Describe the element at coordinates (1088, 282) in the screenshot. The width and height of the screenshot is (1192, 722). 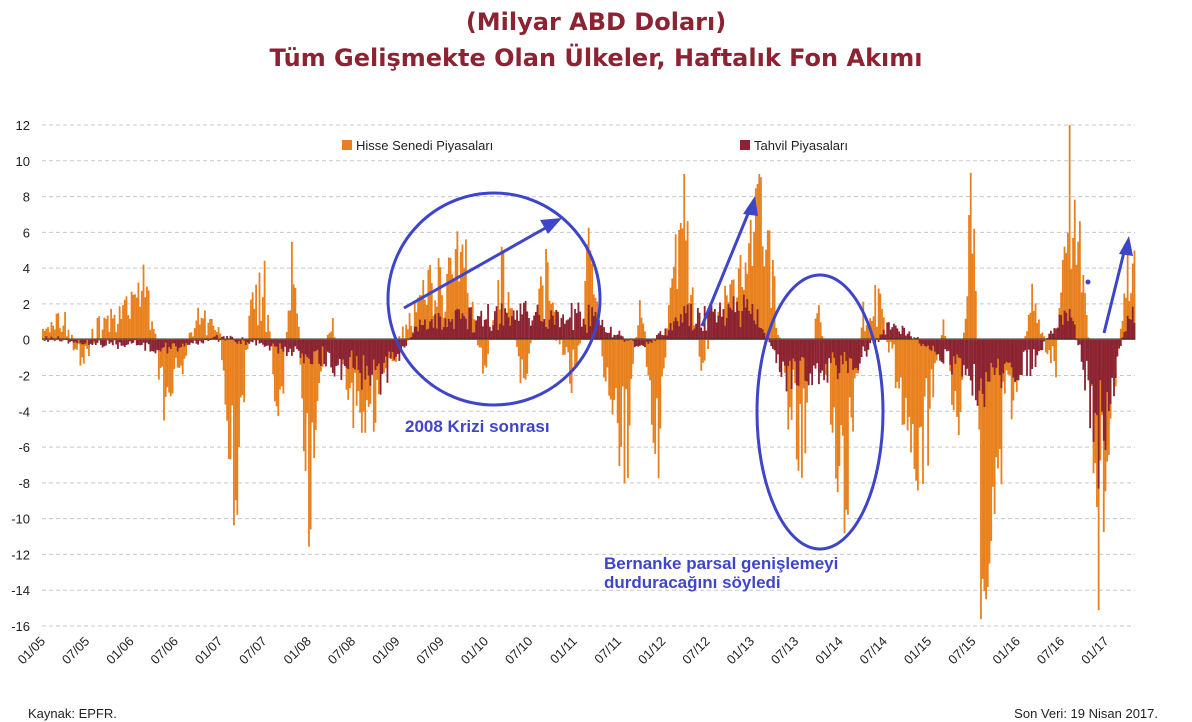
I see `annotation-dot` at that location.